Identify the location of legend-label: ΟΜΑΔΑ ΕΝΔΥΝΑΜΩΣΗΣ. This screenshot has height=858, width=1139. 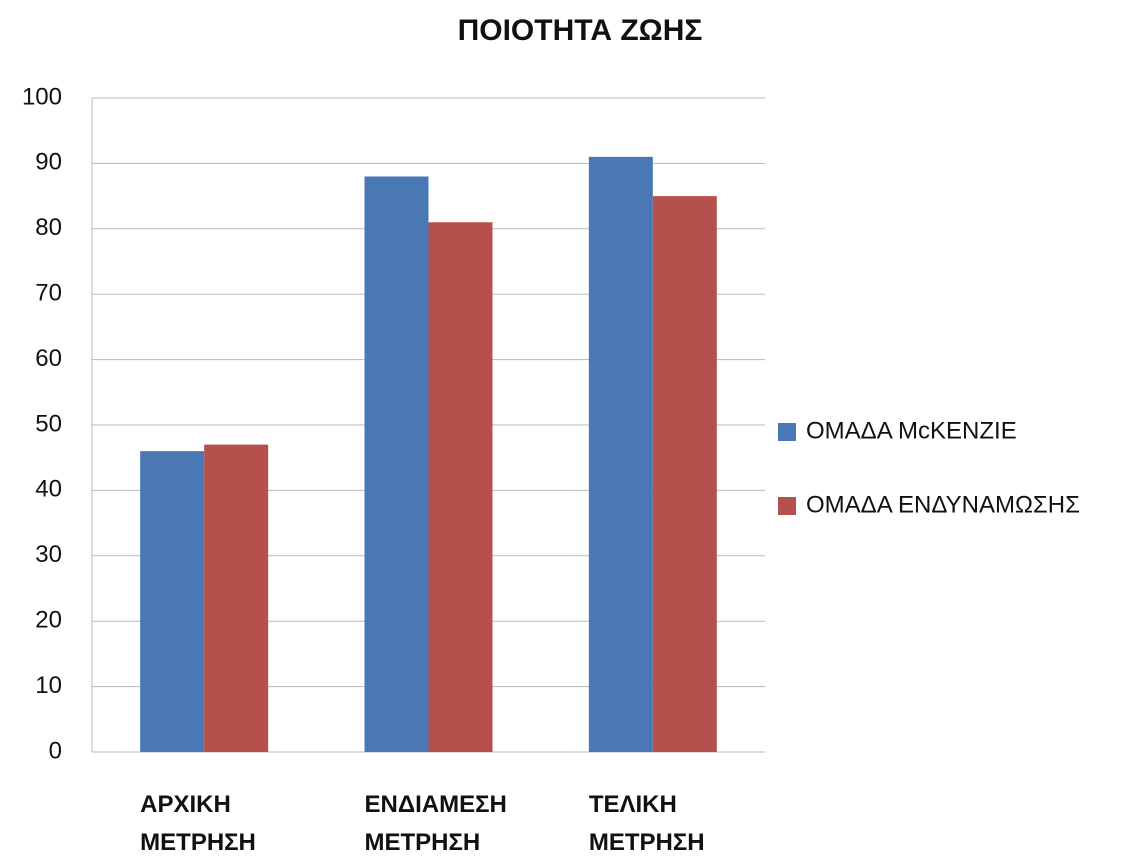
(943, 504).